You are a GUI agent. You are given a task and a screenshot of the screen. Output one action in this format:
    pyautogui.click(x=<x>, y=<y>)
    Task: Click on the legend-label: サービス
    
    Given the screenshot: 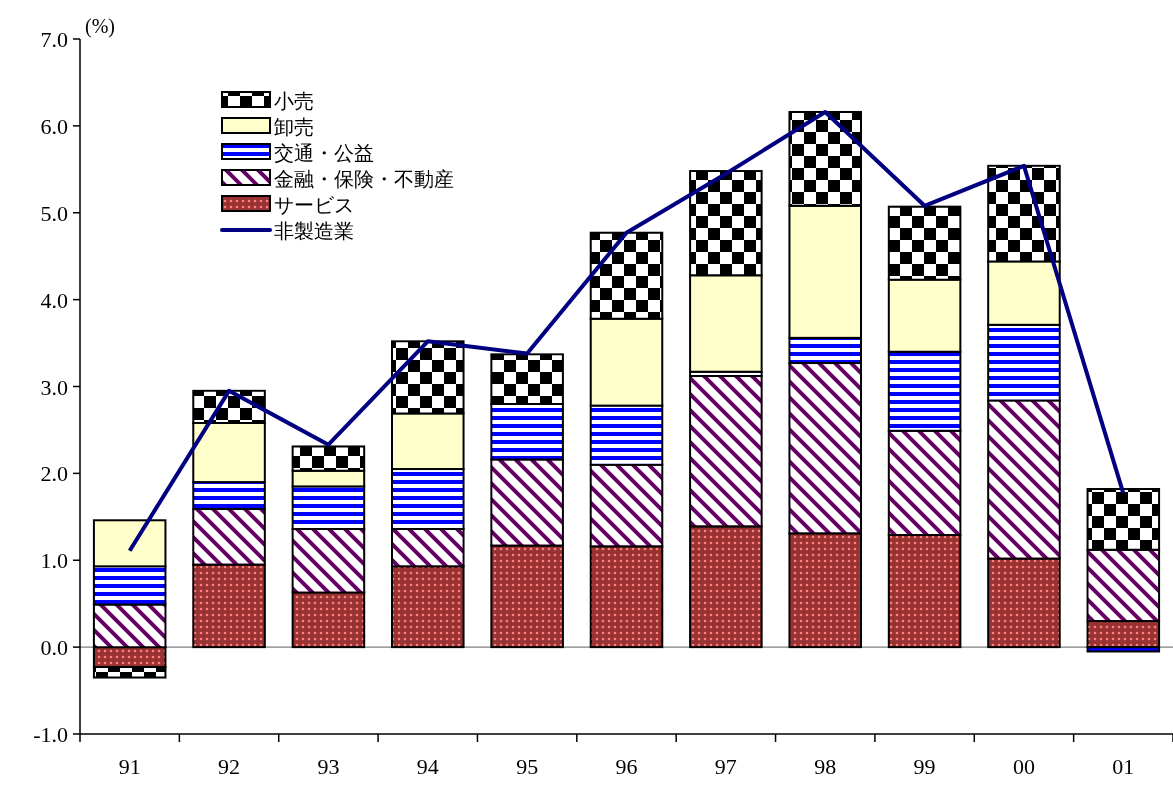 What is the action you would take?
    pyautogui.click(x=314, y=205)
    